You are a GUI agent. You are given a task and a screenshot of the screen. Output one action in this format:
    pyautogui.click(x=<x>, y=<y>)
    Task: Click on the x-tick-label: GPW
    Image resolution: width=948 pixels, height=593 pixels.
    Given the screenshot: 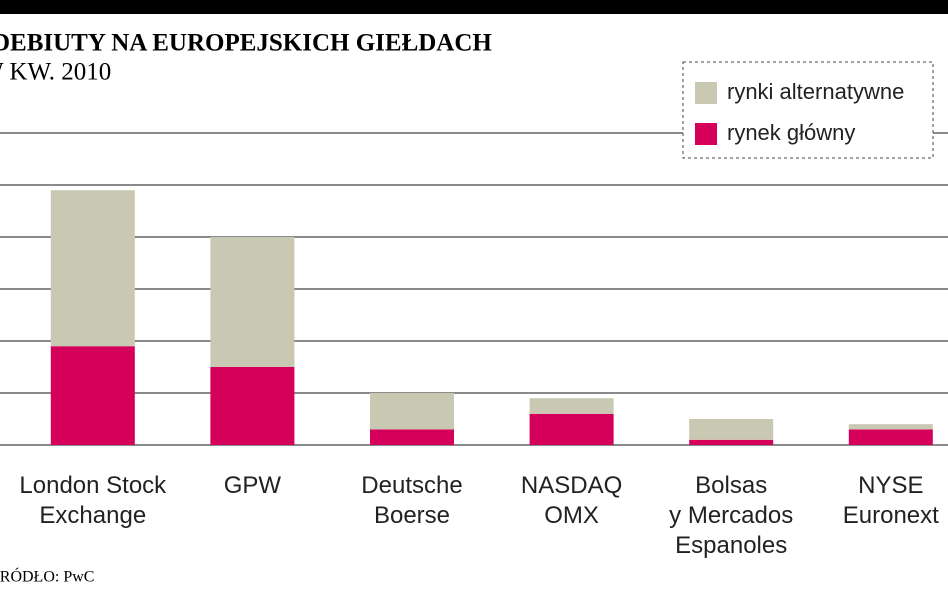 What is the action you would take?
    pyautogui.click(x=253, y=485)
    